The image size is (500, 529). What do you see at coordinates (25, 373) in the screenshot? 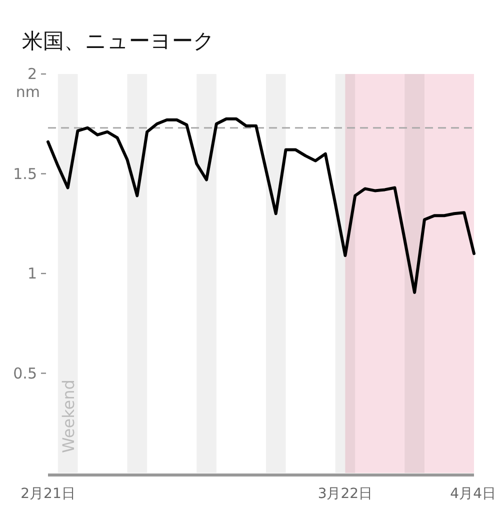
I see `y-tick-label: 0.5` at bounding box center [25, 373].